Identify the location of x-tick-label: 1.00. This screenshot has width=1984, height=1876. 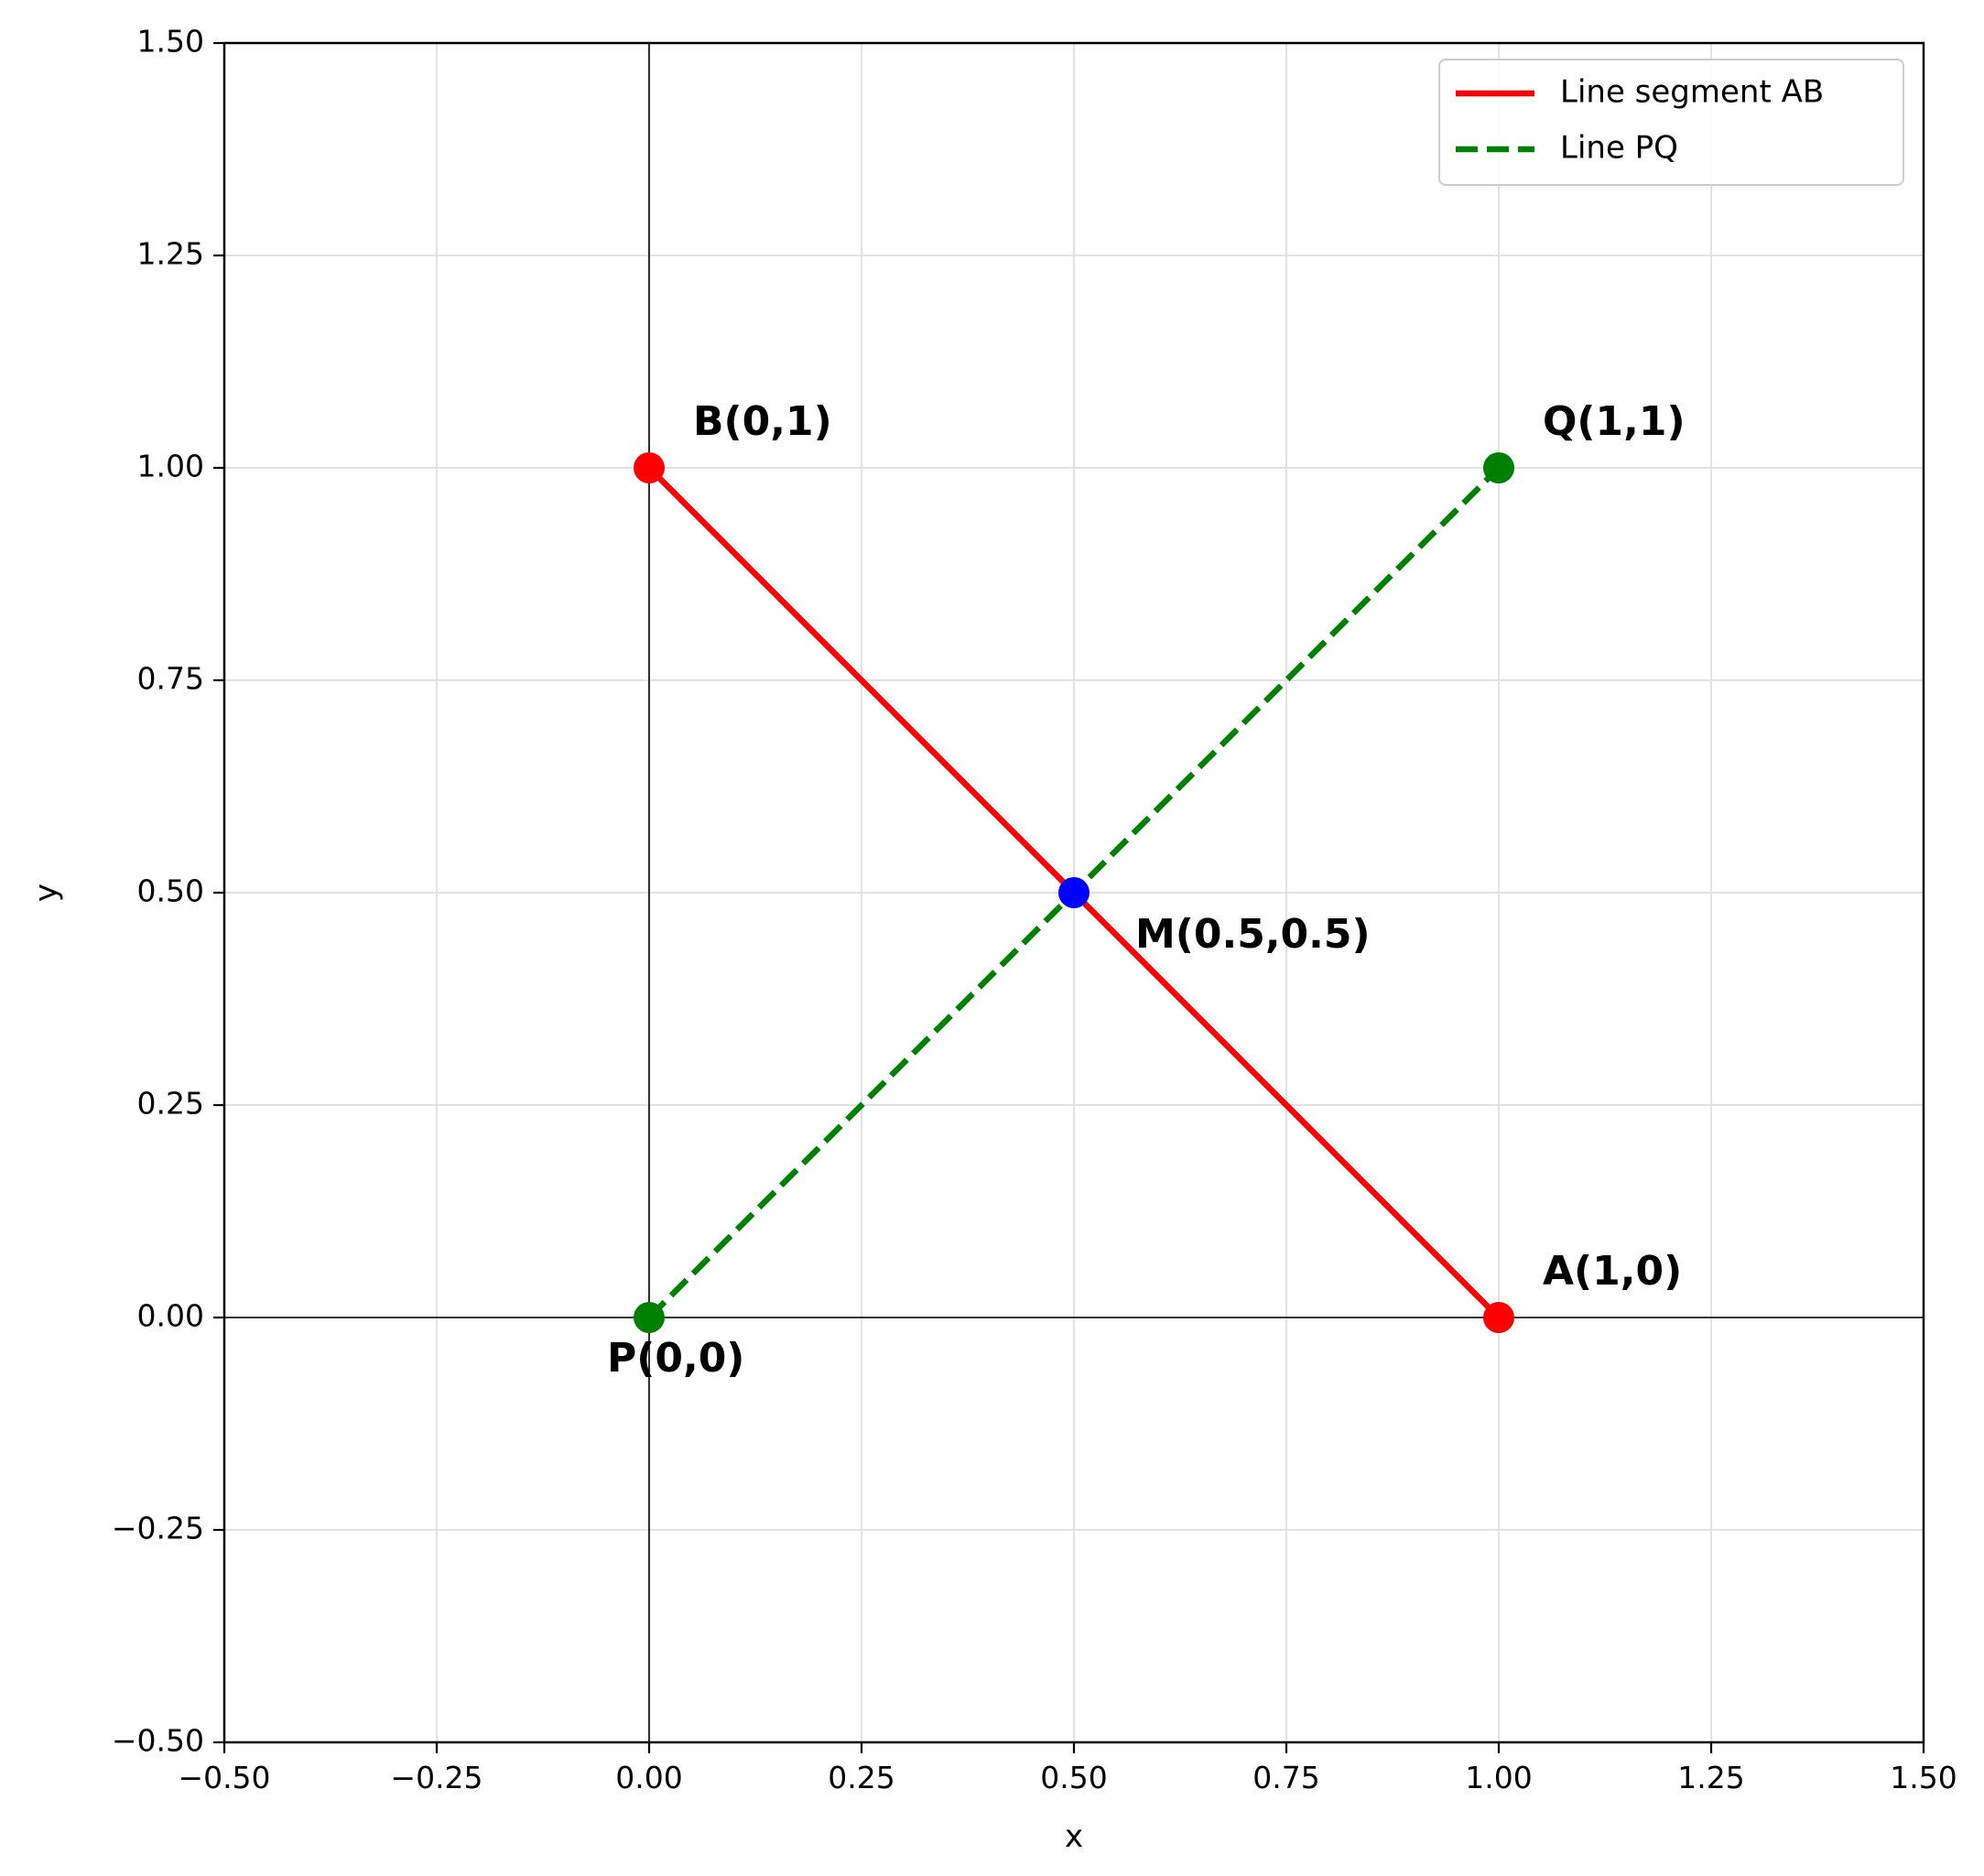
(1498, 1777).